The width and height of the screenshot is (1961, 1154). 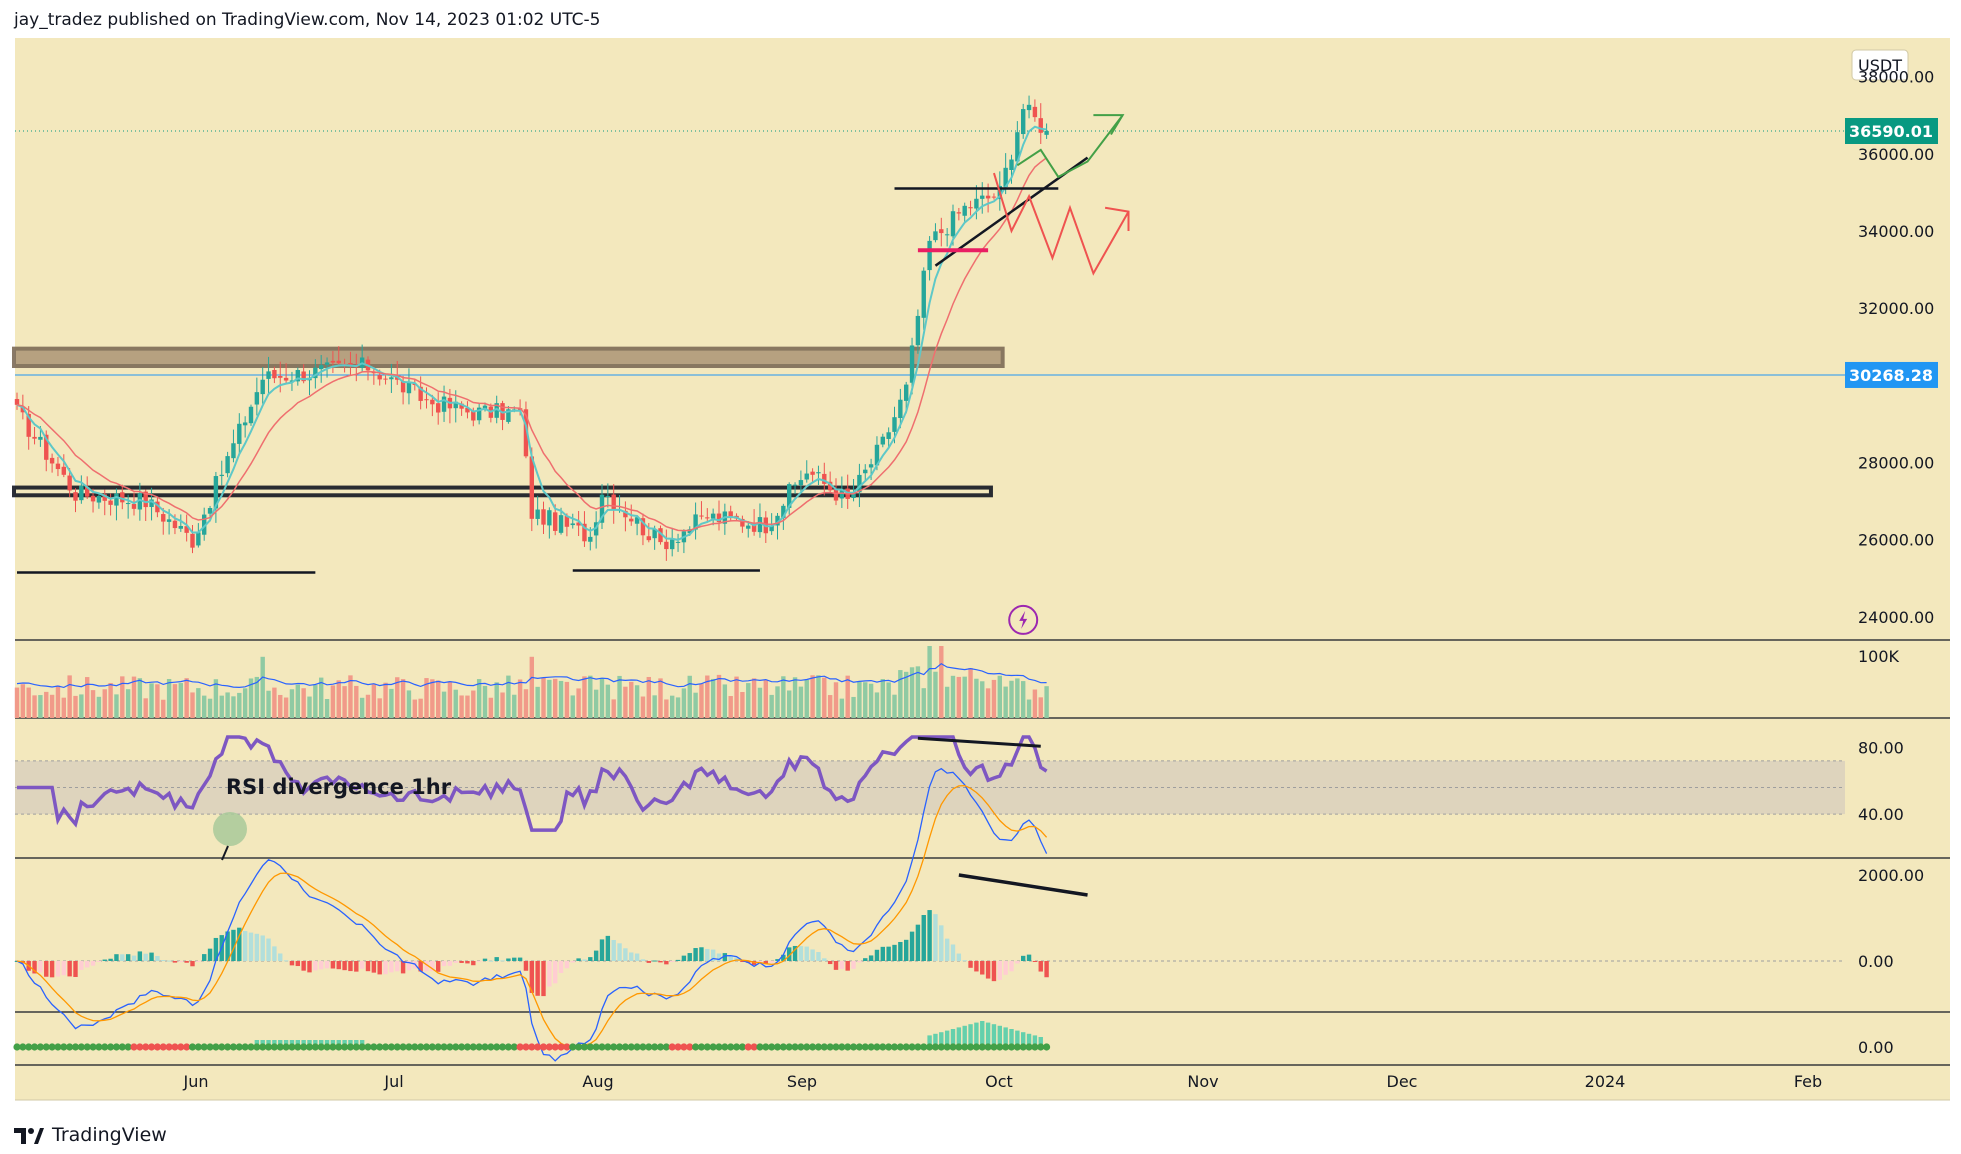 What do you see at coordinates (502, 491) in the screenshot?
I see `support-zone` at bounding box center [502, 491].